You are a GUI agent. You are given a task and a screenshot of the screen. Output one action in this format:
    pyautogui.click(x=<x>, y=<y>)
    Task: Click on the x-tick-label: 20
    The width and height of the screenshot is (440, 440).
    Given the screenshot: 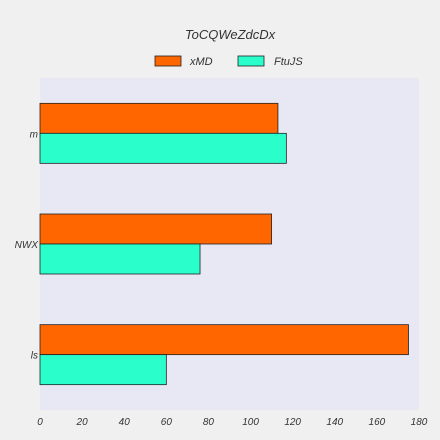 What is the action you would take?
    pyautogui.click(x=82, y=422)
    